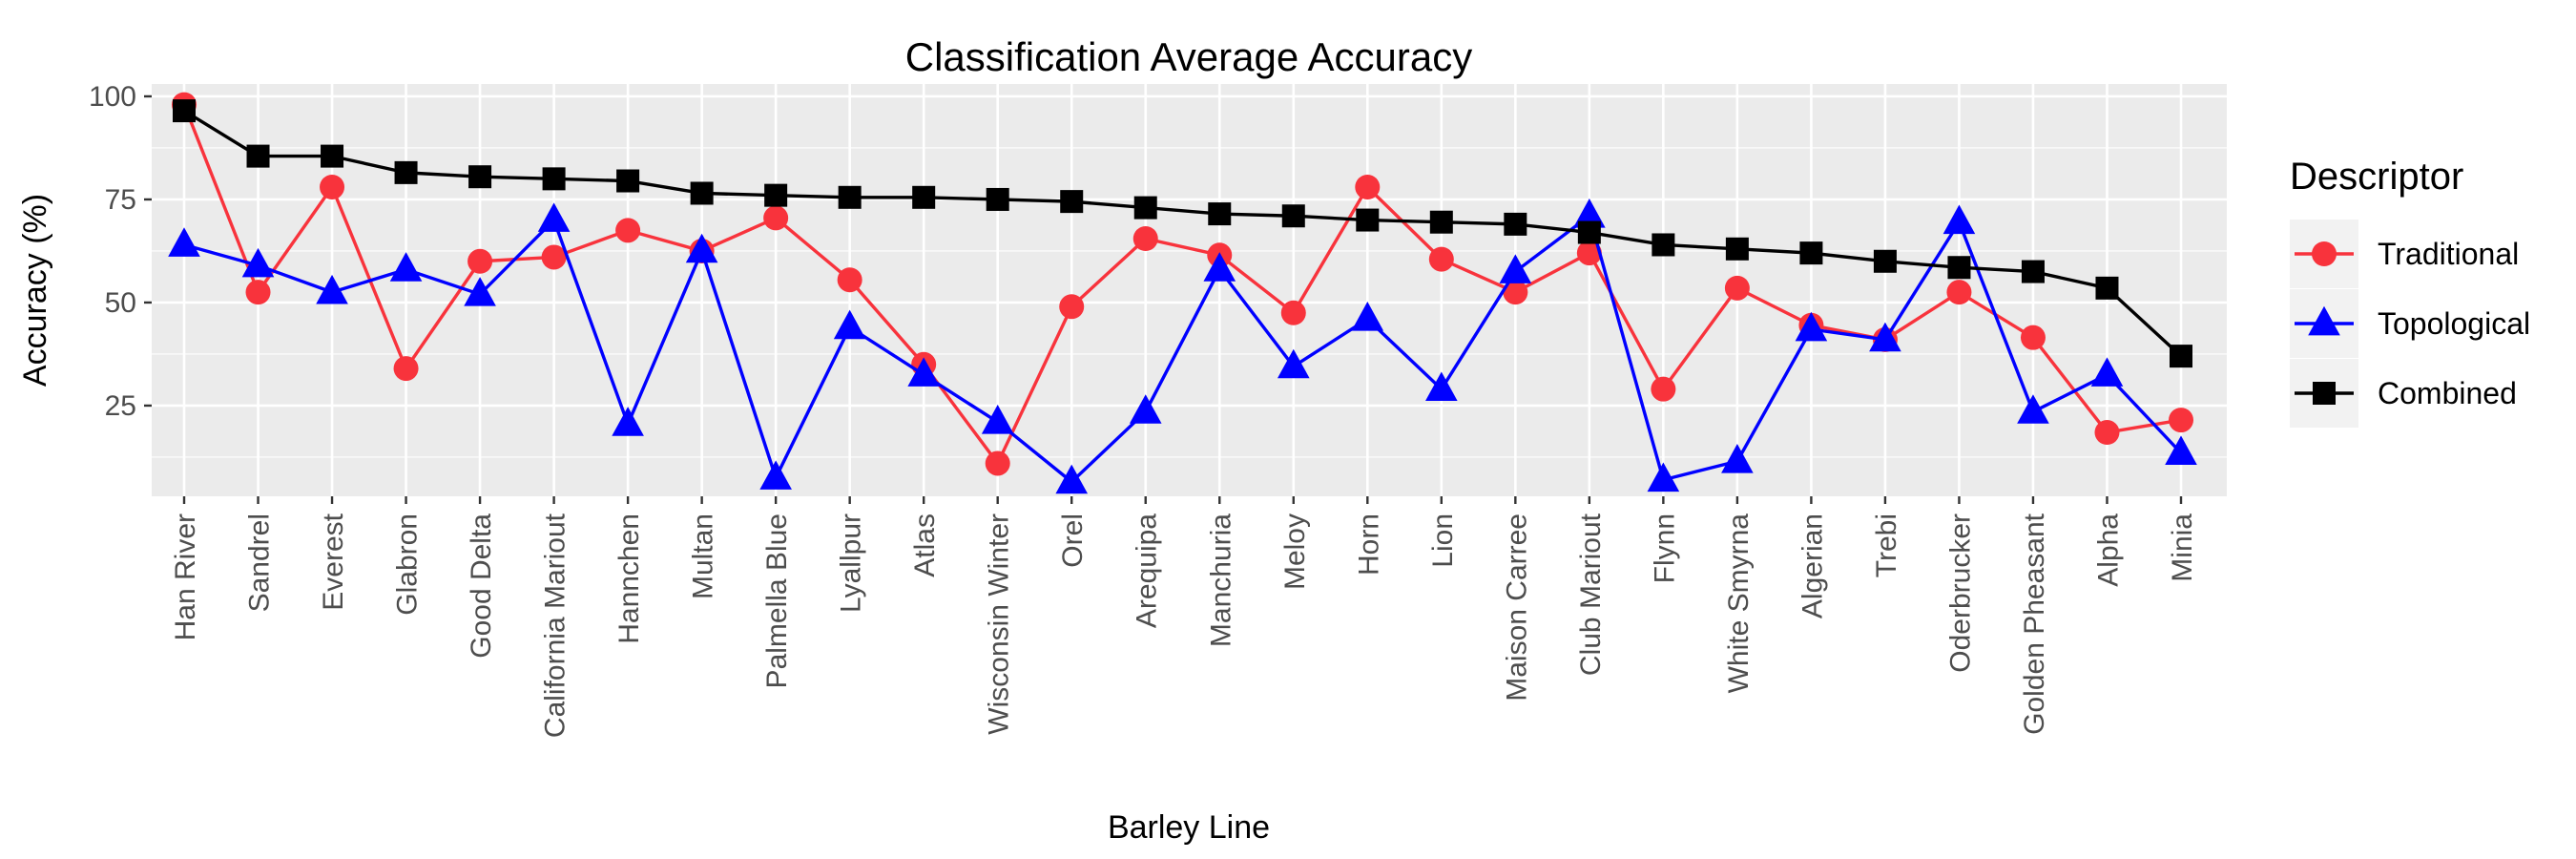  Describe the element at coordinates (2108, 550) in the screenshot. I see `x-tick-label: Alpha` at that location.